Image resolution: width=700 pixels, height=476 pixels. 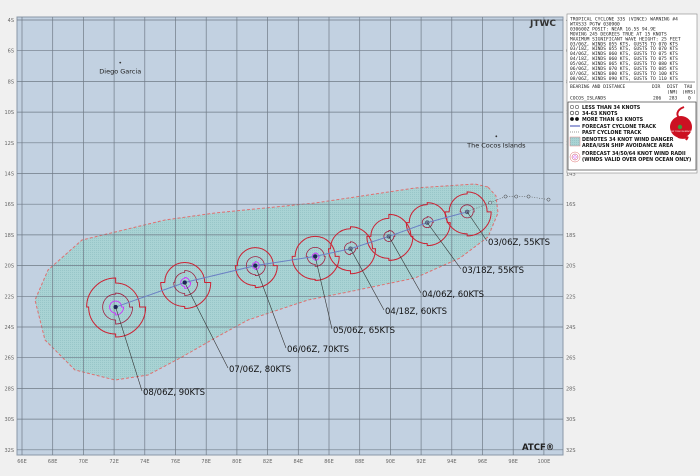 I want to click on info-line: 03/06Z, WINDS 055 KTS, GUSTS TO 070 KTS, so click(x=624, y=44).